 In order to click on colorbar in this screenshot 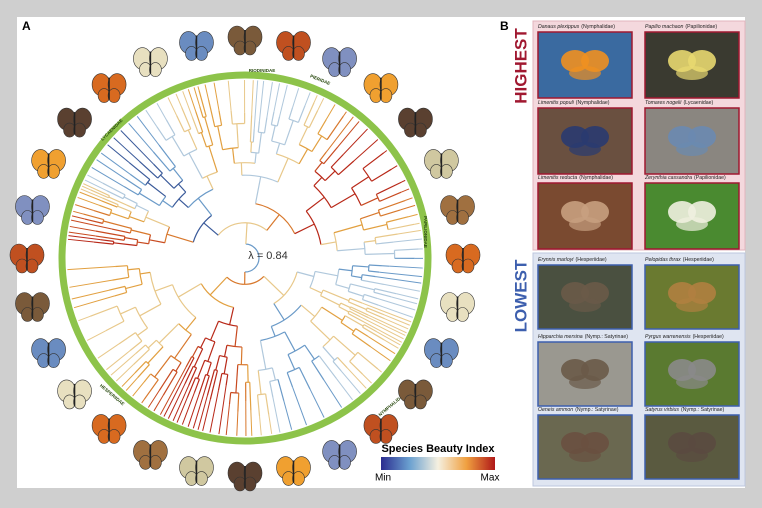, I will do `click(438, 463)`.